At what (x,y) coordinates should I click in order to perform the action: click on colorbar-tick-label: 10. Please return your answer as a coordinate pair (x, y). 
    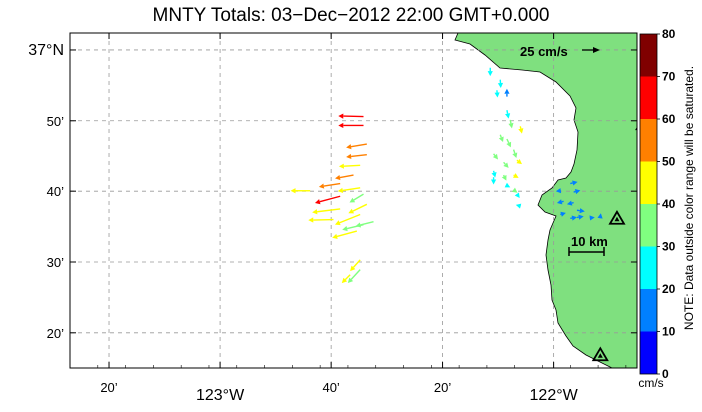
    Looking at the image, I should click on (669, 332).